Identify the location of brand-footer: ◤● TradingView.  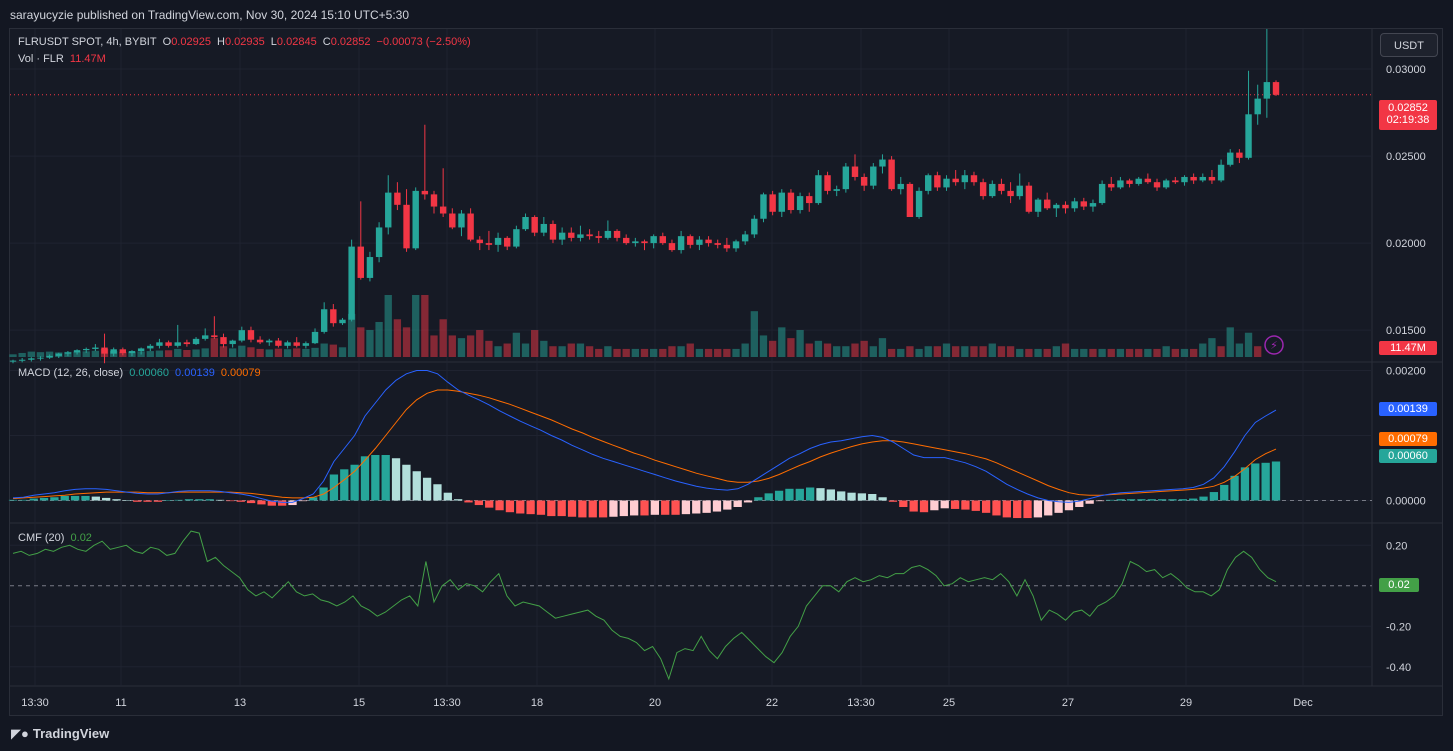
(60, 734).